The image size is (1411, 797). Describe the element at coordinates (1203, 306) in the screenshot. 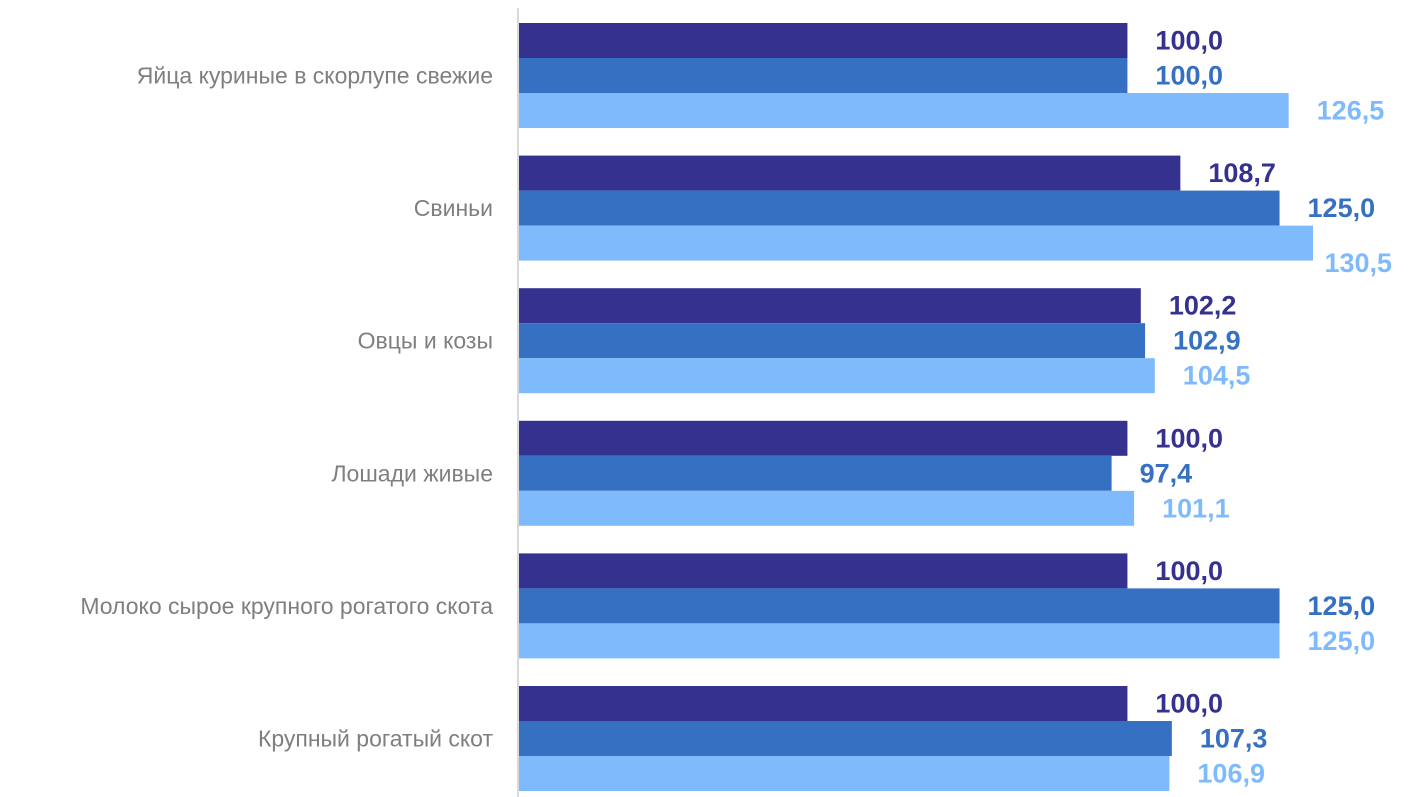

I see `value-label: 102,2` at that location.